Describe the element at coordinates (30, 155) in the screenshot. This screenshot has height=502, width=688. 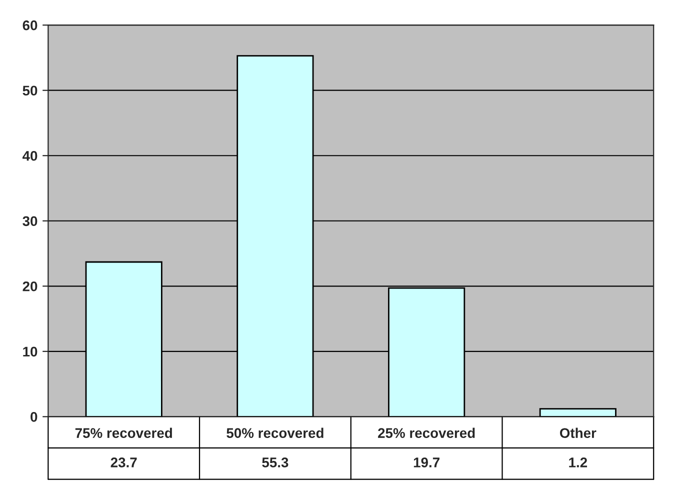
I see `y-tick-label: 40` at that location.